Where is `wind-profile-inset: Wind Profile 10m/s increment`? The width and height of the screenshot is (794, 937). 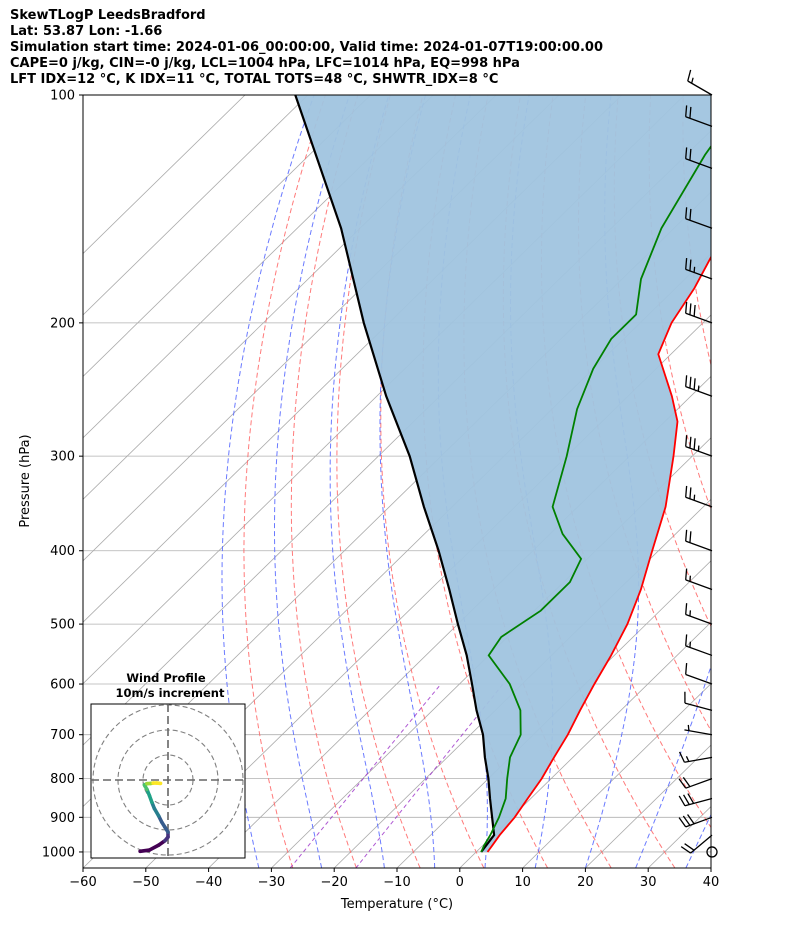 wind-profile-inset: Wind Profile 10m/s increment is located at coordinates (168, 765).